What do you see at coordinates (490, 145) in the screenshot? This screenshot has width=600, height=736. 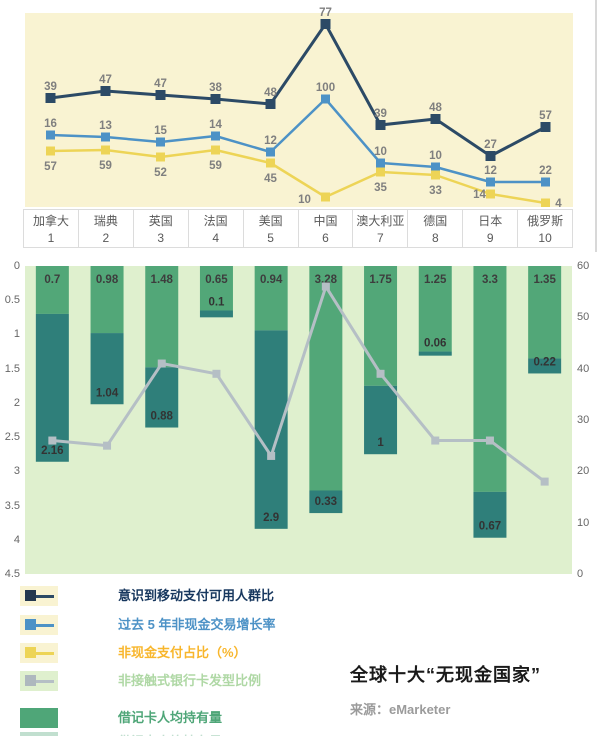 I see `series-0-data-label: 27` at bounding box center [490, 145].